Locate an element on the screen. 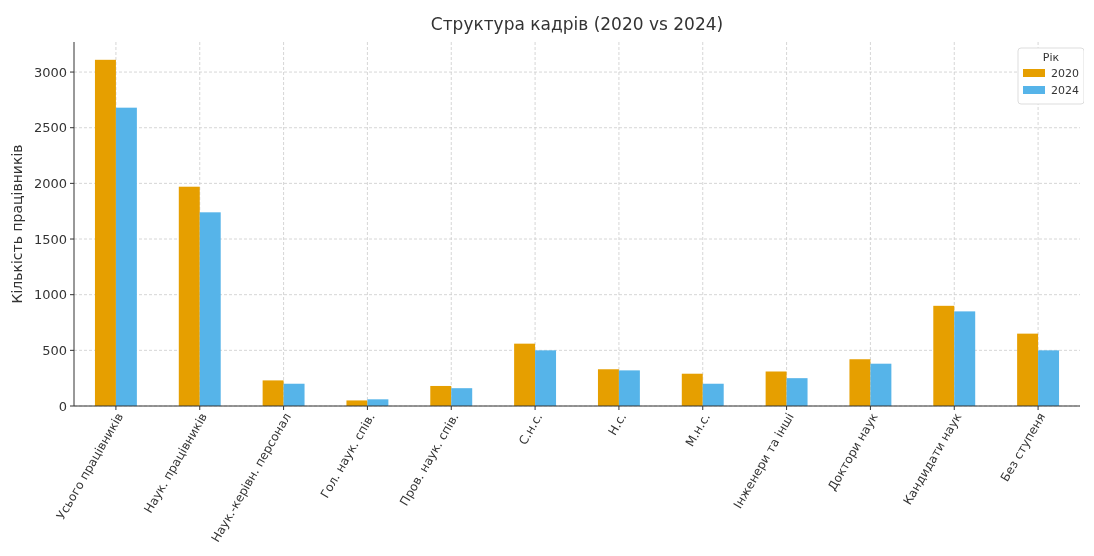  x-tick-label: Н.с. is located at coordinates (617, 424).